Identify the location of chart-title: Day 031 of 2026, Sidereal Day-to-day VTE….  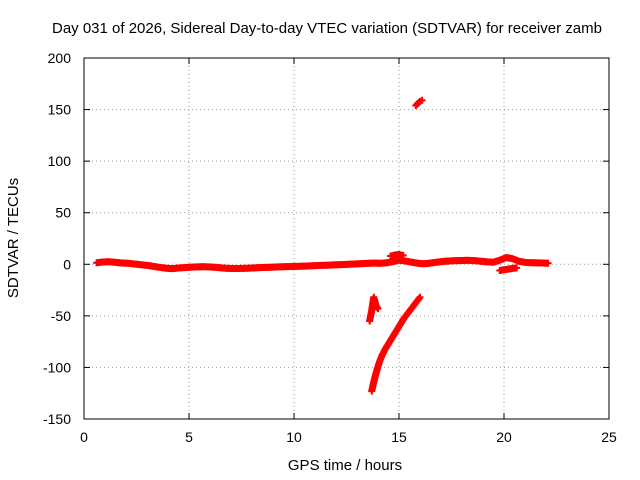
(327, 28).